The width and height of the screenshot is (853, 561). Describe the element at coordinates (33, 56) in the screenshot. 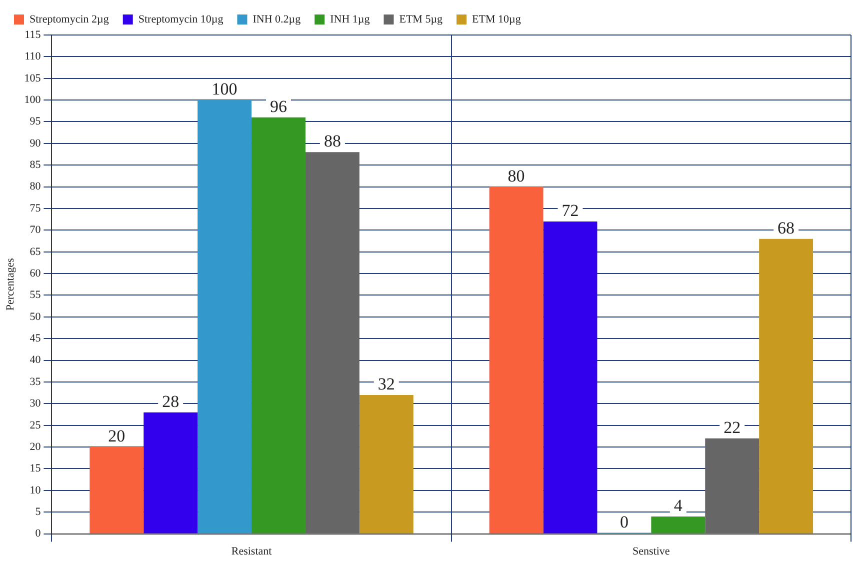

I see `y-tick-label: 110` at that location.